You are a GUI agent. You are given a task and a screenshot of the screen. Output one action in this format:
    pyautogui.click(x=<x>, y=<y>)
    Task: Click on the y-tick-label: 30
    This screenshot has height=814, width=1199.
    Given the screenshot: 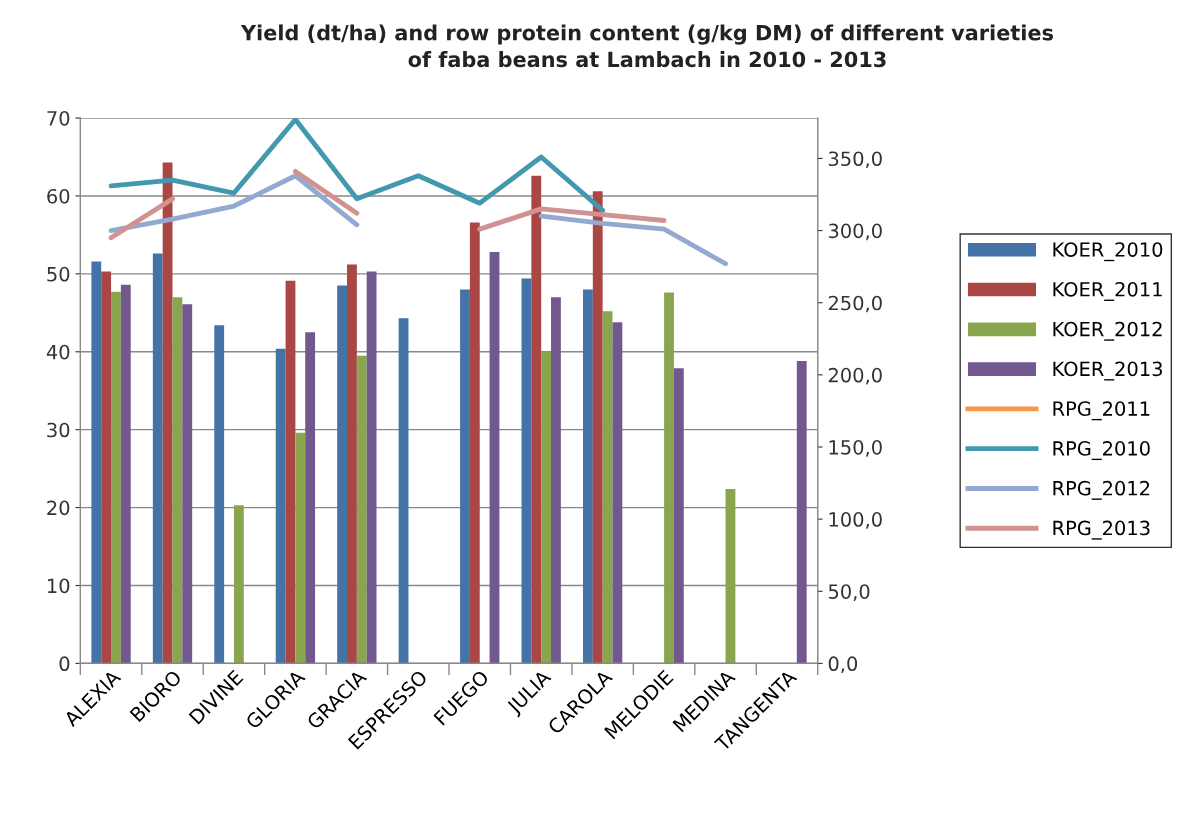 What is the action you would take?
    pyautogui.click(x=58, y=430)
    